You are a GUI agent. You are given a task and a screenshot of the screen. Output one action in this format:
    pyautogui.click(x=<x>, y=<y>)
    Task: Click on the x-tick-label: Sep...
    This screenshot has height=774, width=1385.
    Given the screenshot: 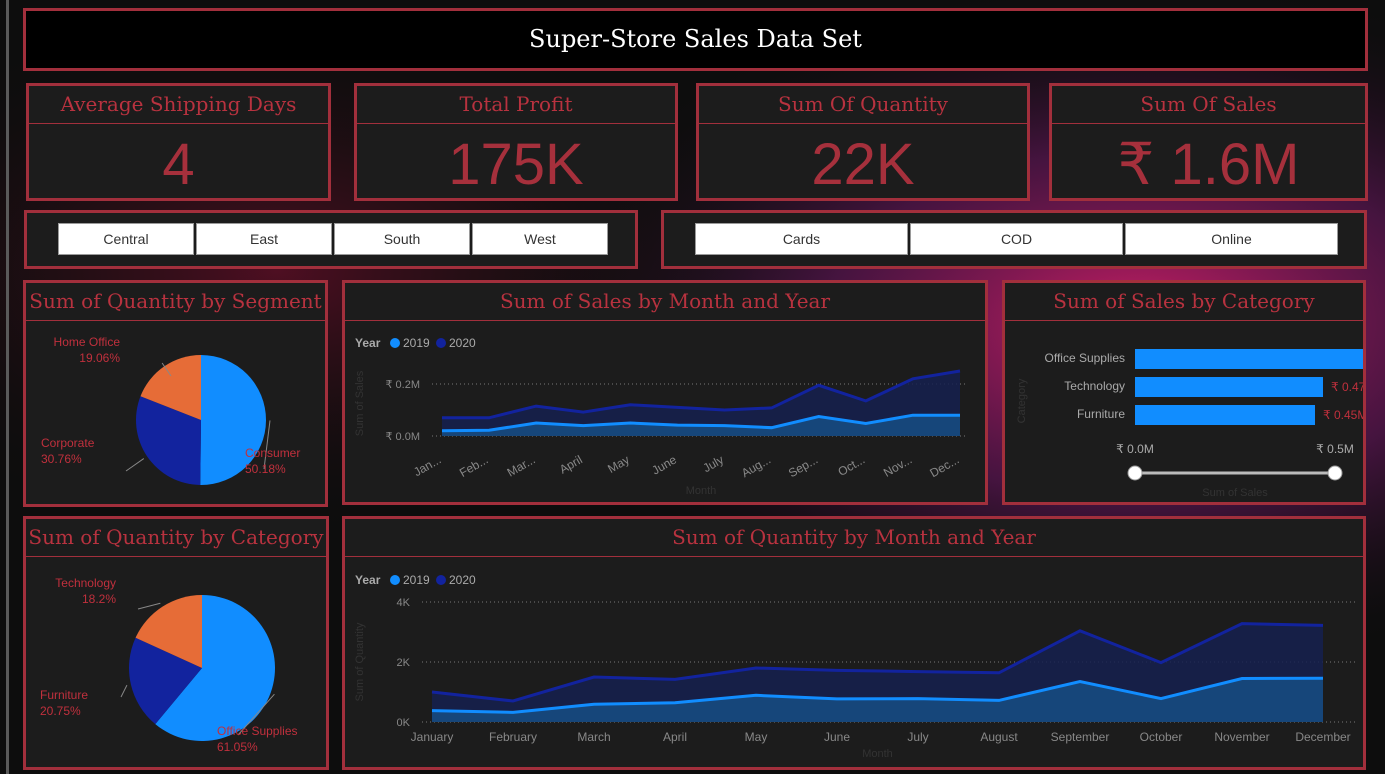 What is the action you would take?
    pyautogui.click(x=803, y=466)
    